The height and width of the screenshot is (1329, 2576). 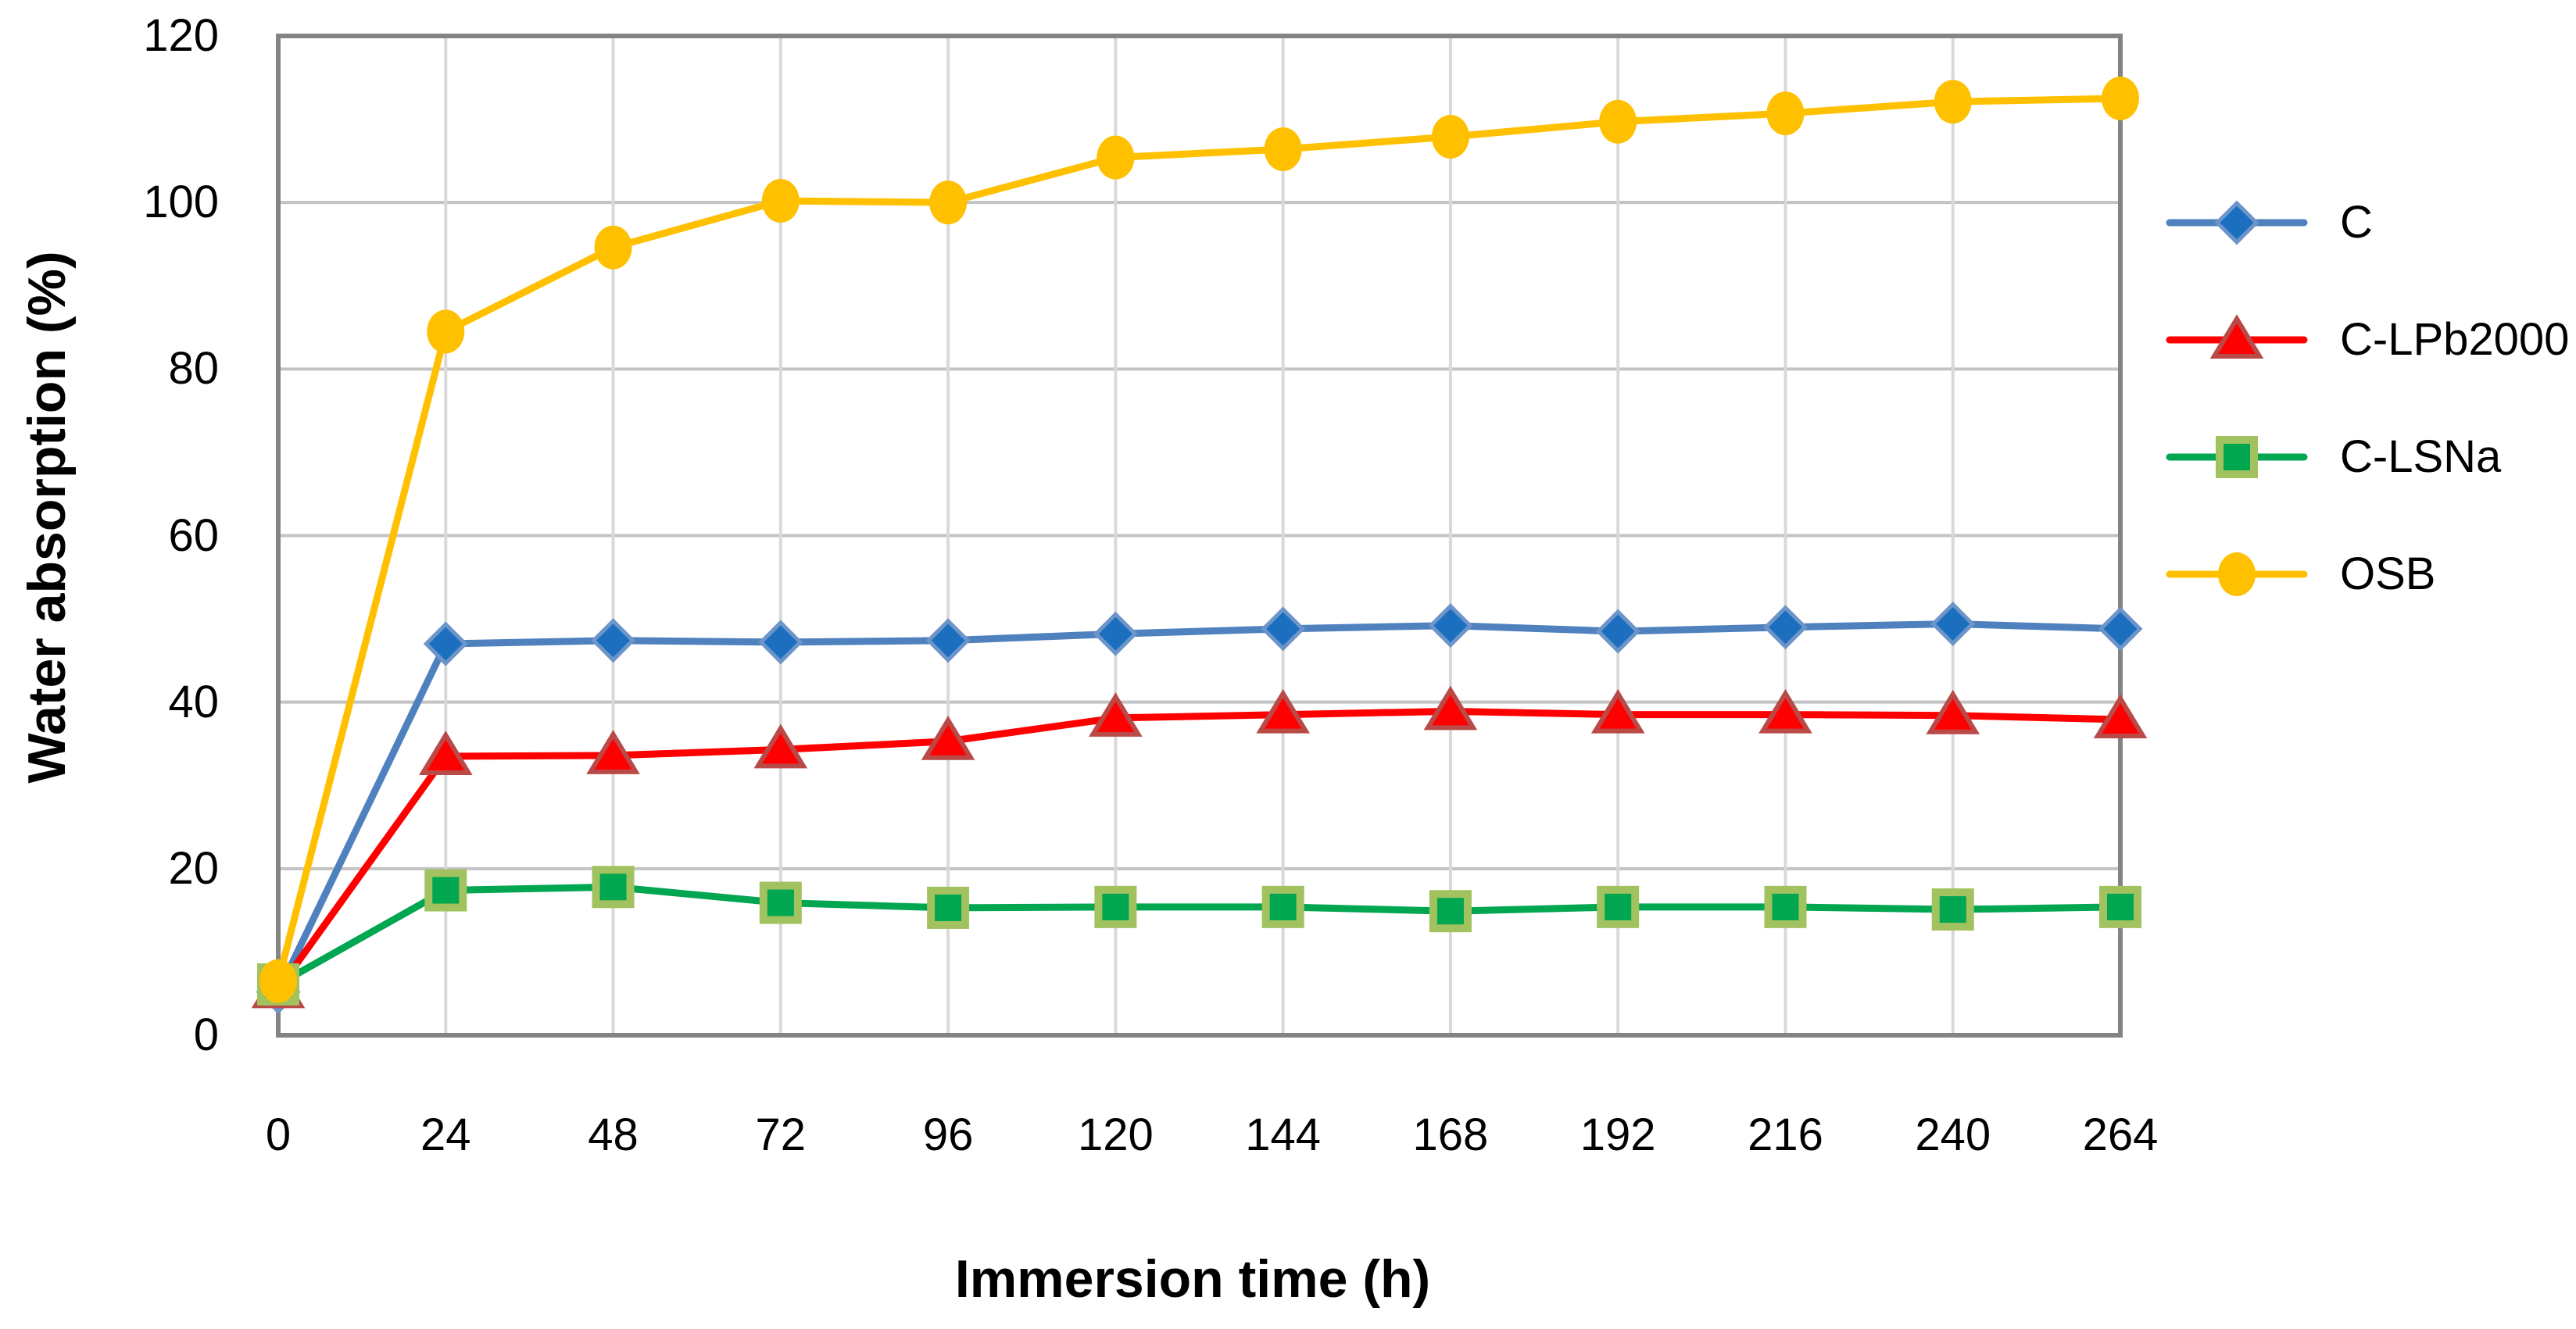 What do you see at coordinates (278, 1134) in the screenshot?
I see `x-axis-tick-label: 0` at bounding box center [278, 1134].